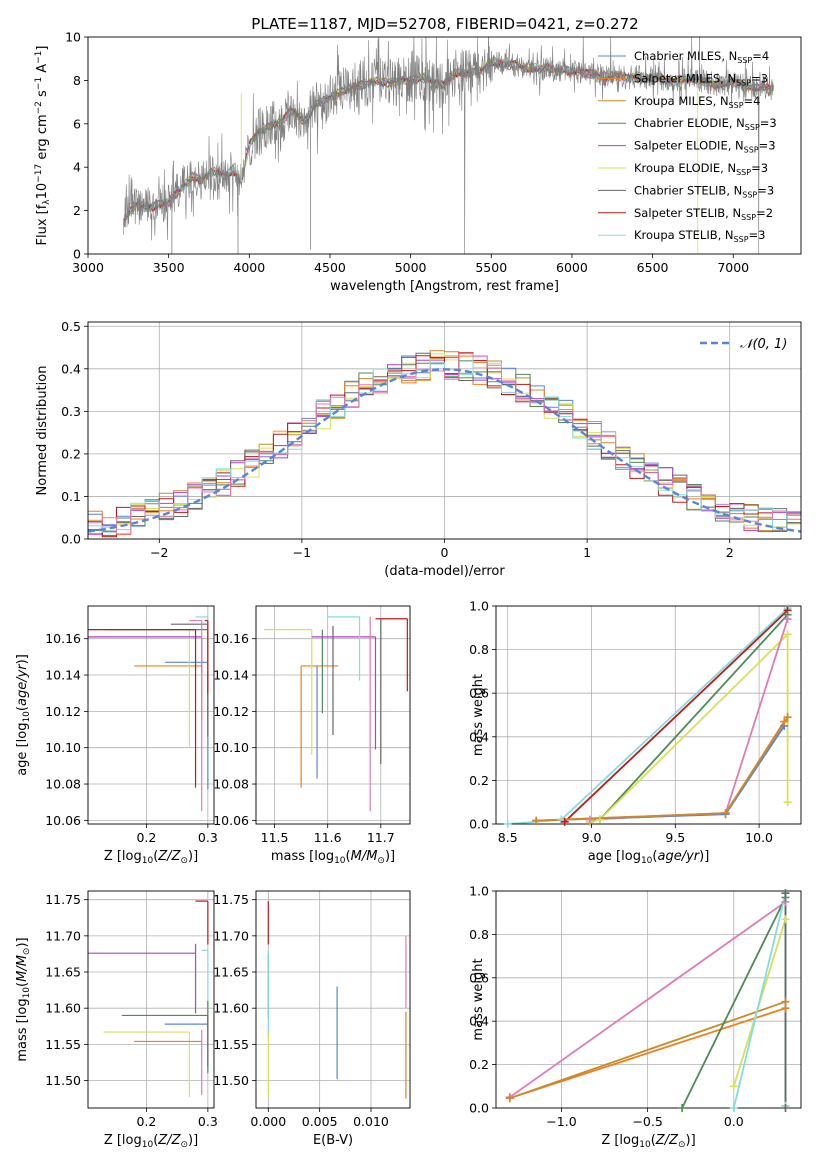 Image resolution: width=819 pixels, height=1170 pixels. I want to click on mass-vs-Z-y-label: mass [log10(M/M⊙)], so click(23, 999).